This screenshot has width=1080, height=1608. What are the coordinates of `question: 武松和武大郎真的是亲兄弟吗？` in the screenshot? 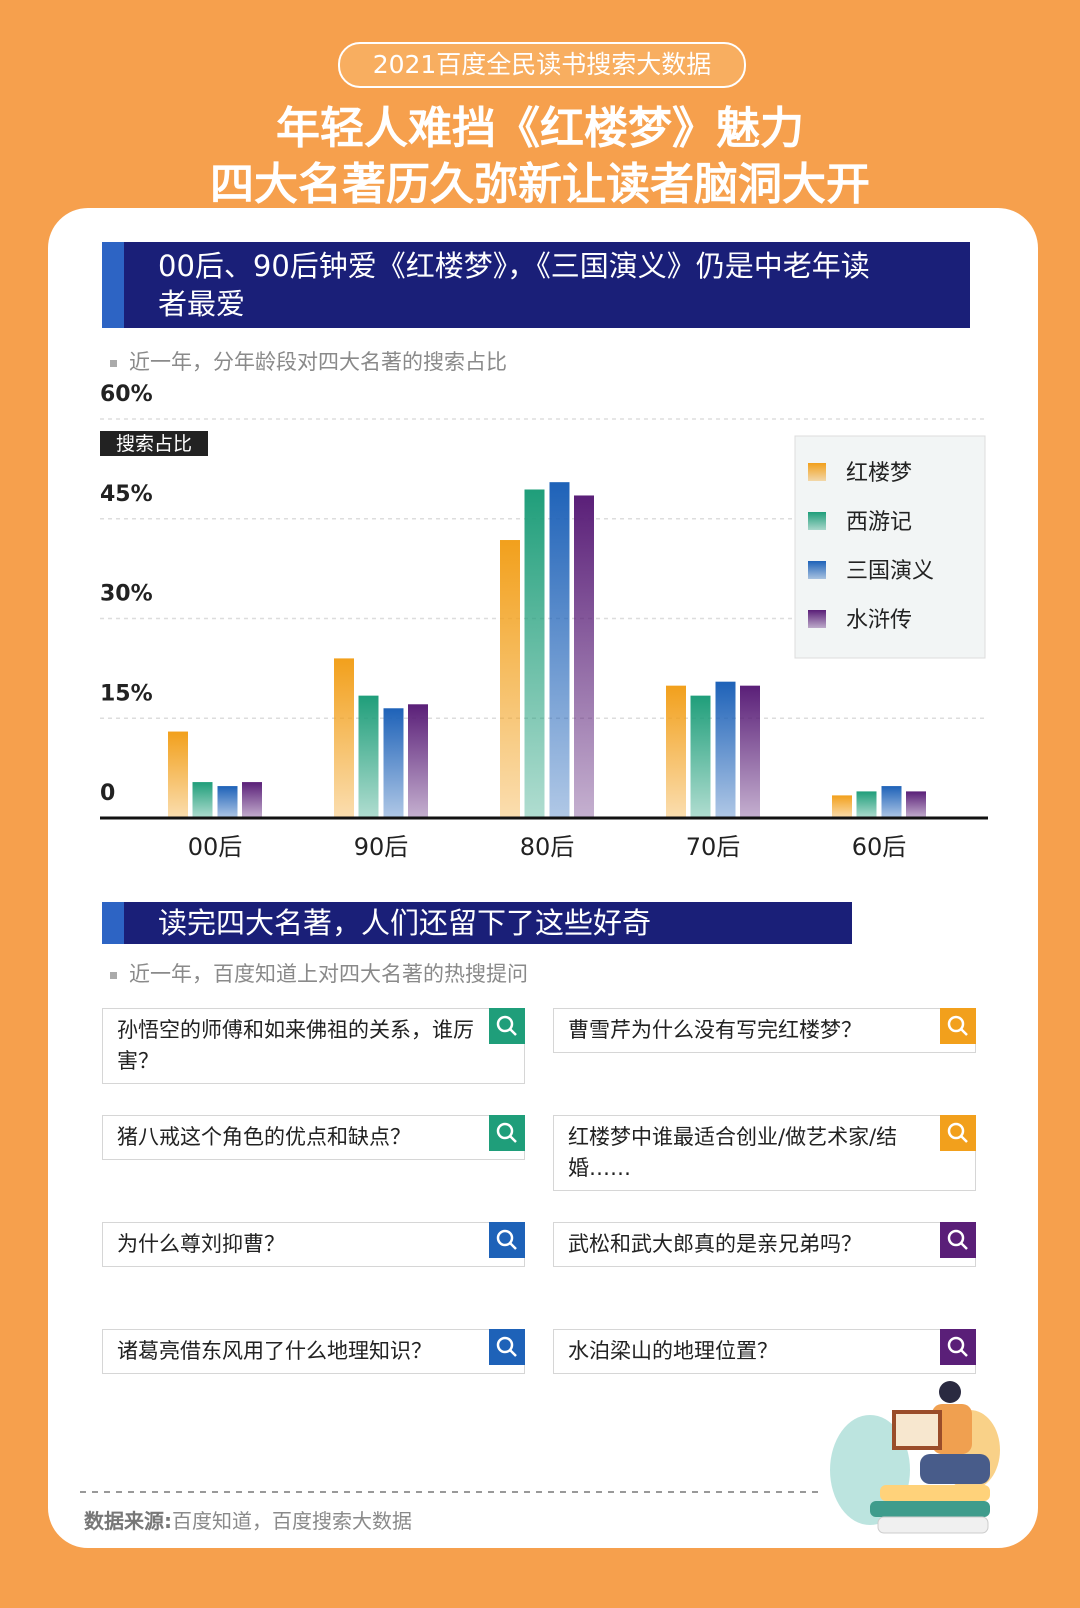 It's located at (764, 1244).